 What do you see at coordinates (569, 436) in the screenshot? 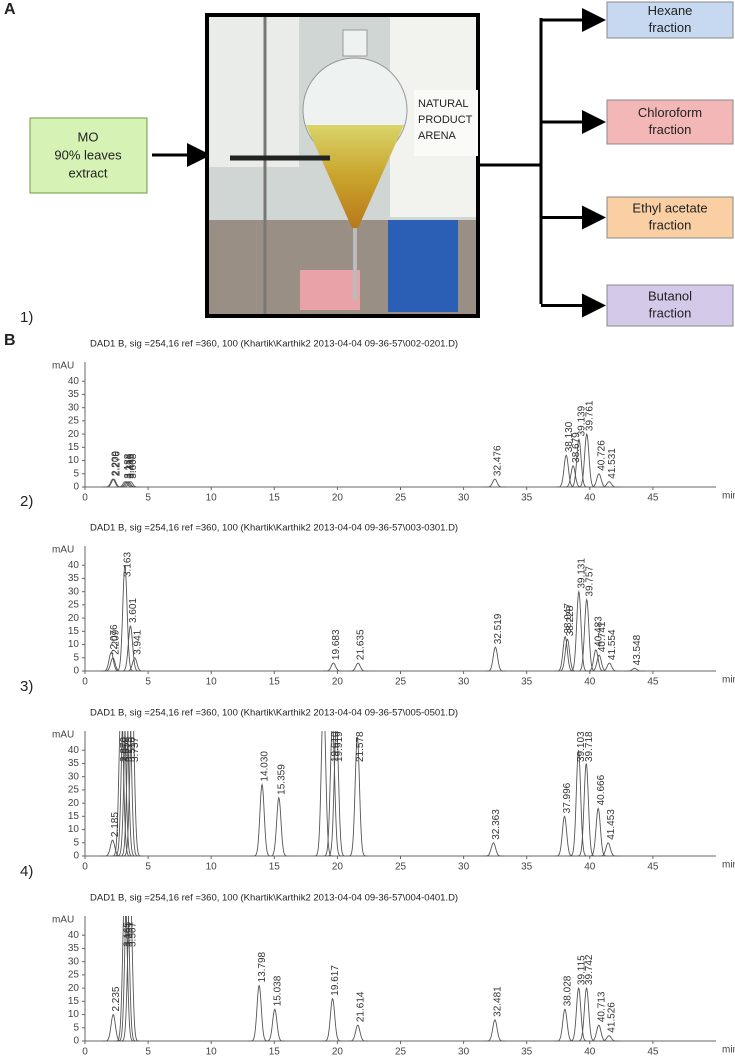
I see `peak-label: 38.130` at bounding box center [569, 436].